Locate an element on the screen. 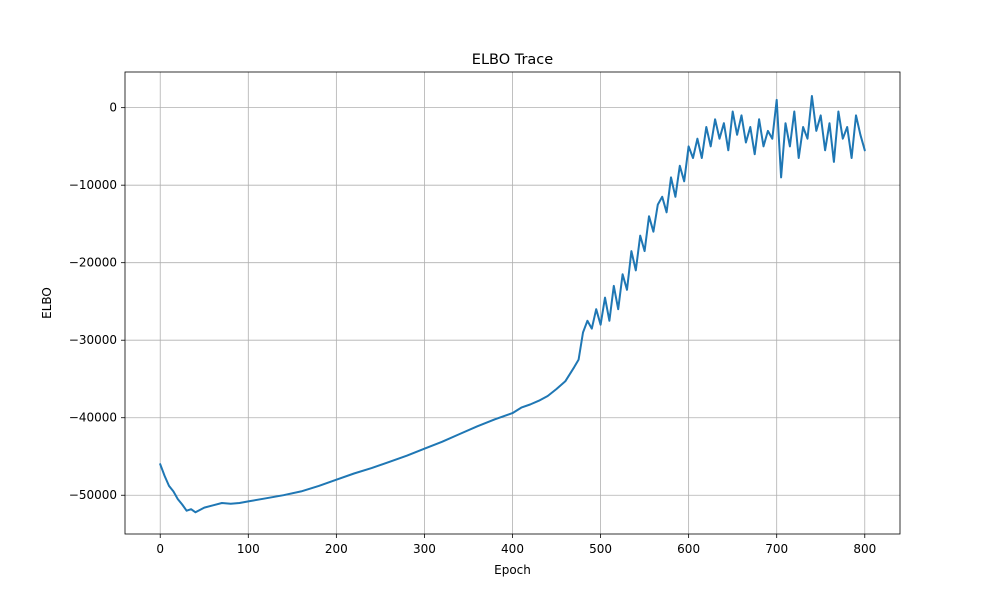 This screenshot has width=1000, height=600. chart-title: ELBO Trace is located at coordinates (513, 60).